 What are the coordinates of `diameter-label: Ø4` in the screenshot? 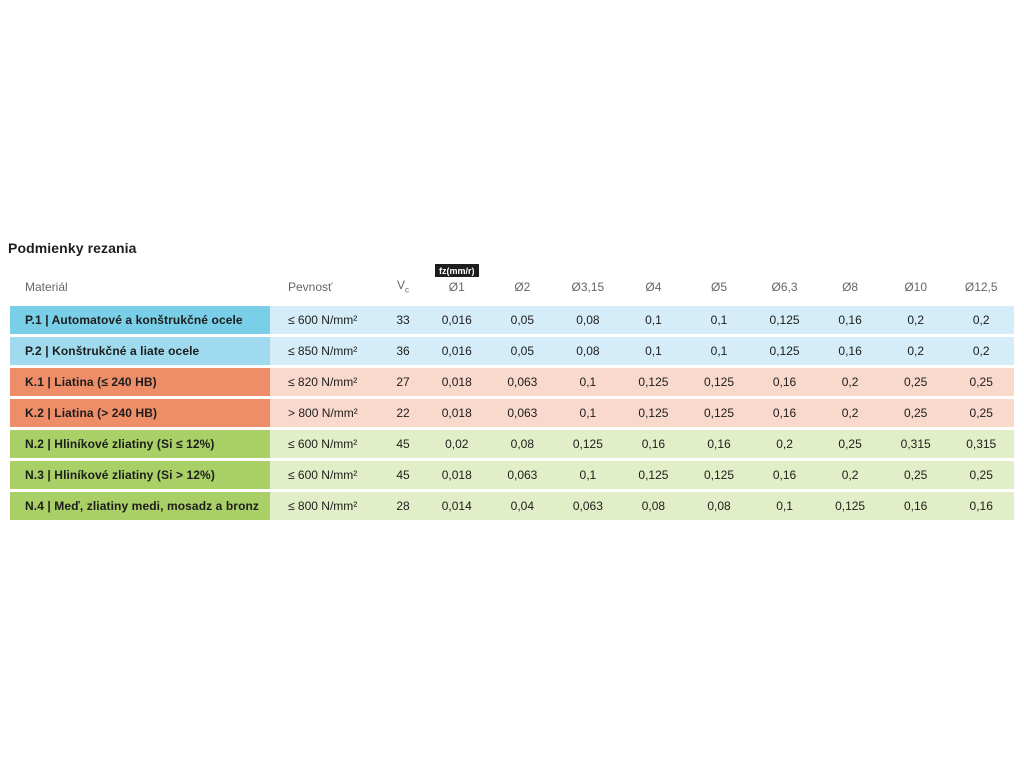 It's located at (653, 287).